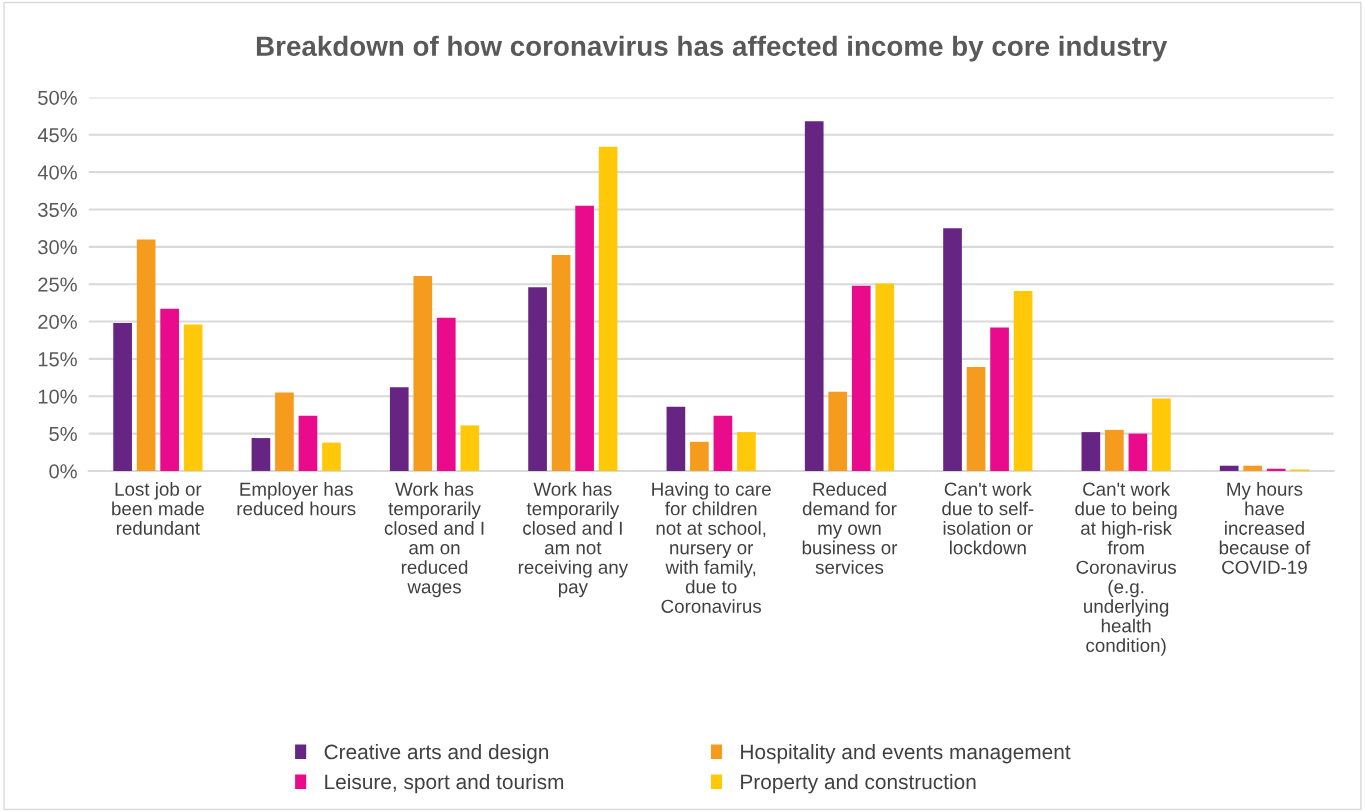 This screenshot has width=1365, height=812. What do you see at coordinates (63, 471) in the screenshot?
I see `y-tick-label: 0%` at bounding box center [63, 471].